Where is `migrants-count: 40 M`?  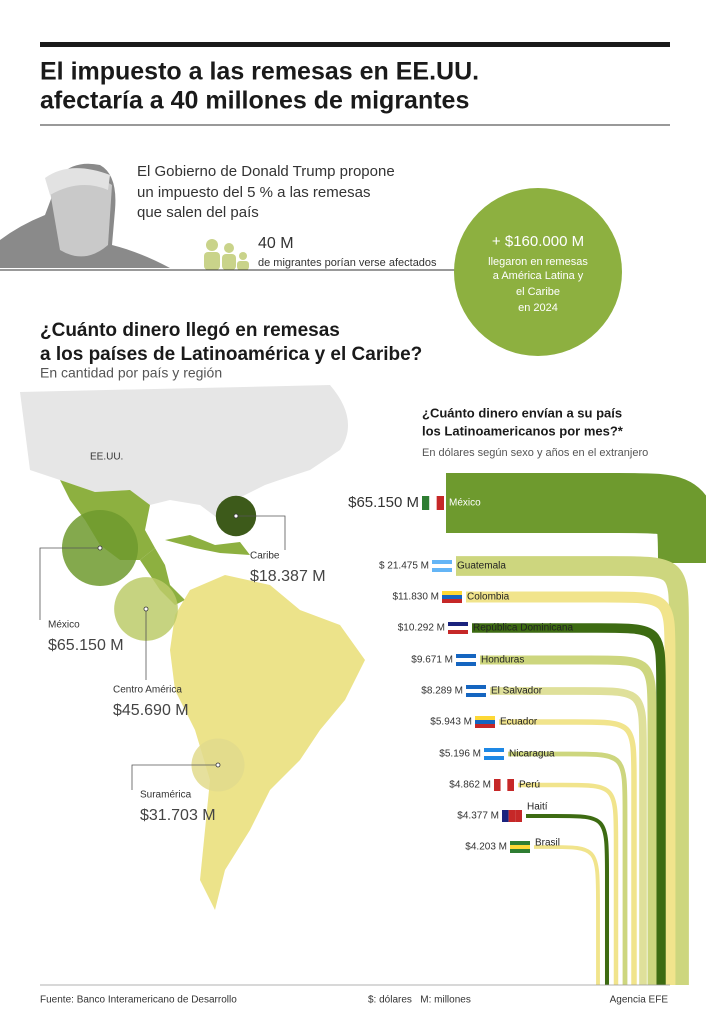 migrants-count: 40 M is located at coordinates (276, 243).